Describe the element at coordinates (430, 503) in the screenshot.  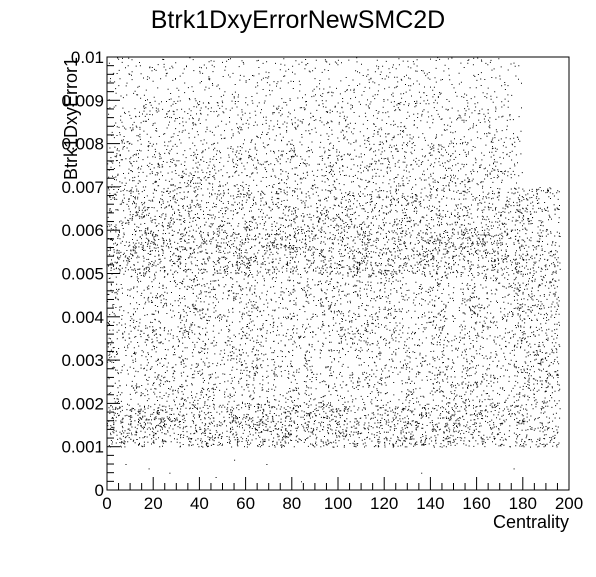
I see `x-tick-label: 140` at that location.